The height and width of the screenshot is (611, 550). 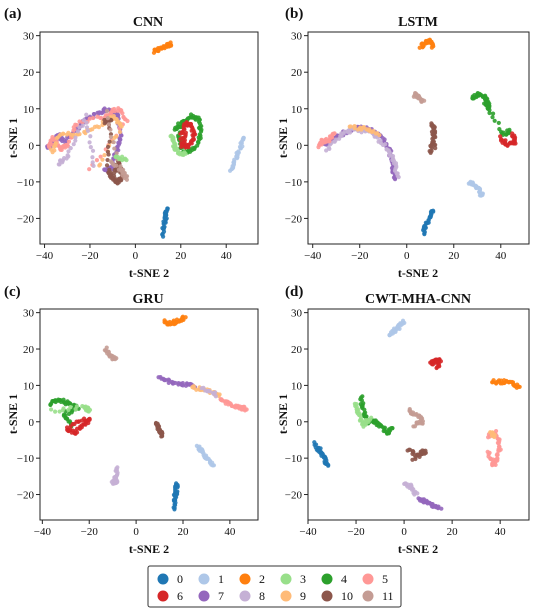 I want to click on legend: 0 1 2 3 4 5 6 7 8 9 10 11, so click(x=274, y=586).